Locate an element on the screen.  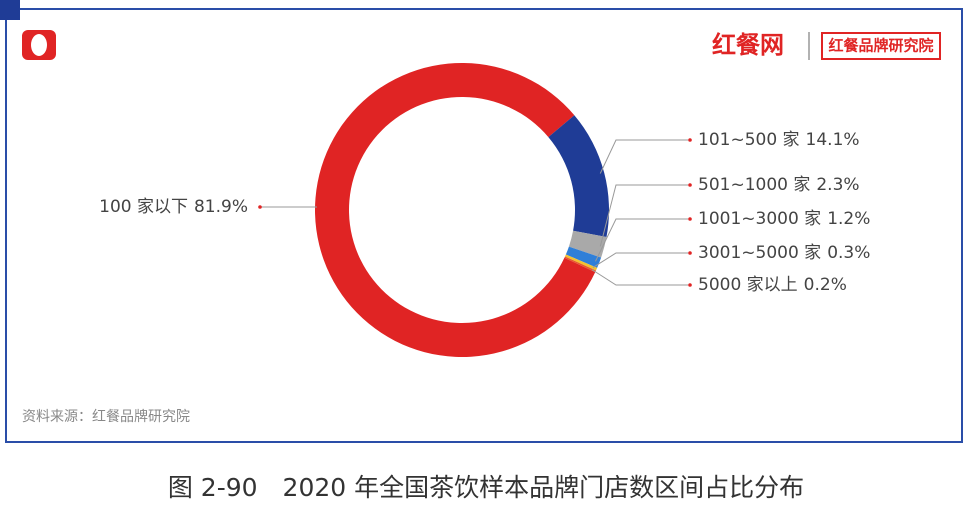
data-label: 3001~5000 家 0.3% is located at coordinates (784, 253).